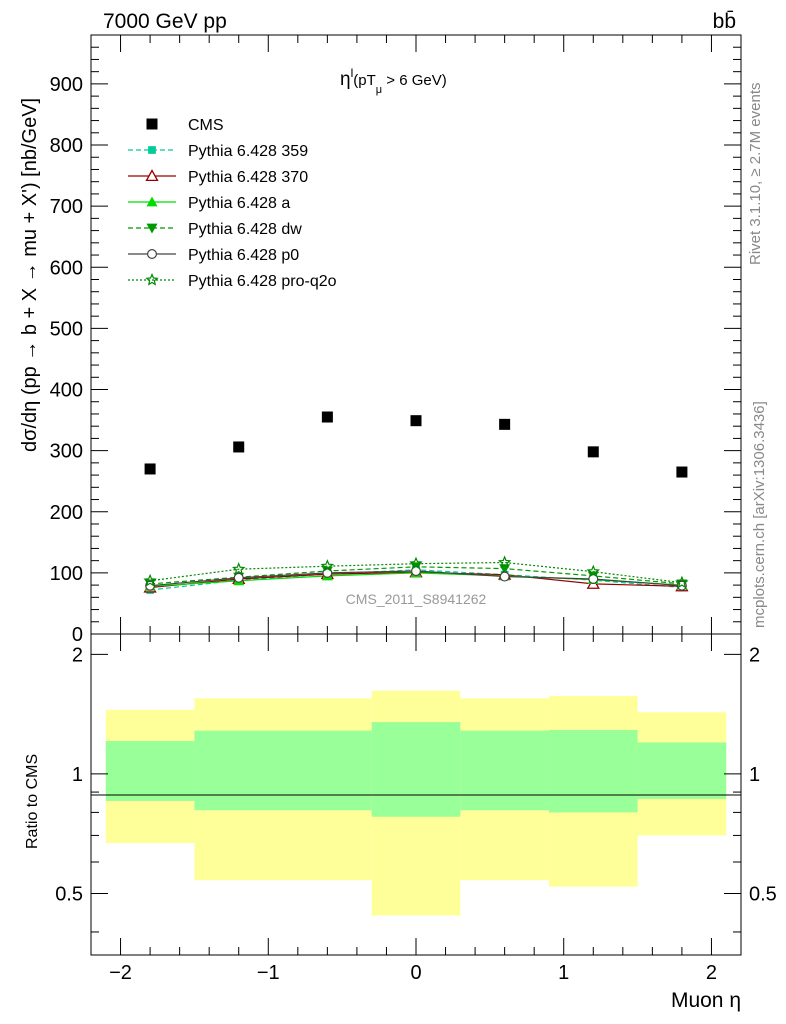 Image resolution: width=786 pixels, height=1024 pixels. I want to click on energy-label: 7000 GeV pp, so click(165, 21).